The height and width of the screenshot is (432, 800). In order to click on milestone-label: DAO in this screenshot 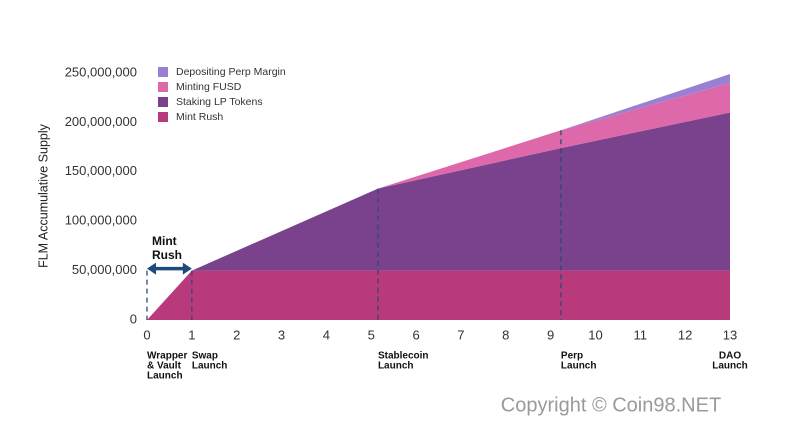, I will do `click(730, 356)`.